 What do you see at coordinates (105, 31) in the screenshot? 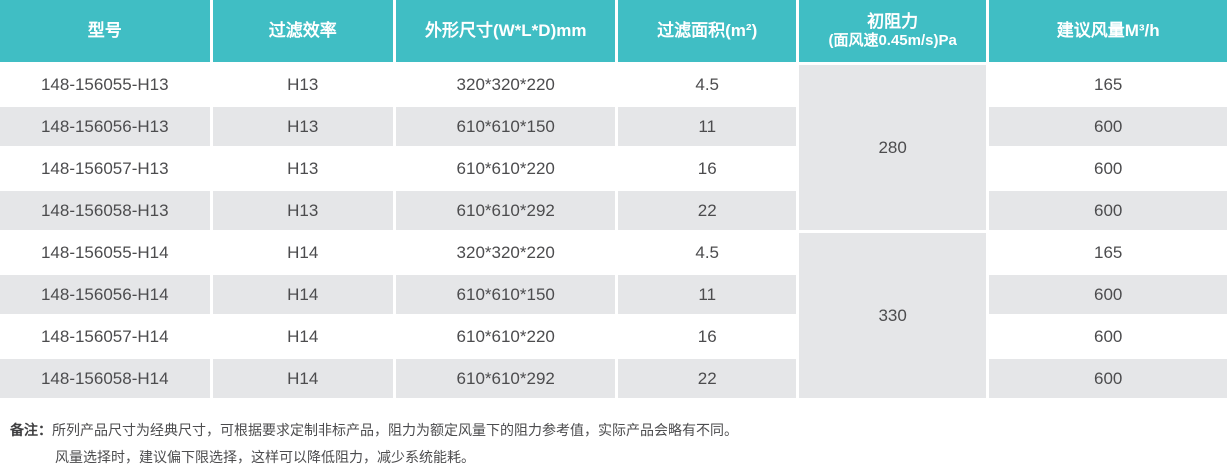
I see `col-header-model: 型号` at bounding box center [105, 31].